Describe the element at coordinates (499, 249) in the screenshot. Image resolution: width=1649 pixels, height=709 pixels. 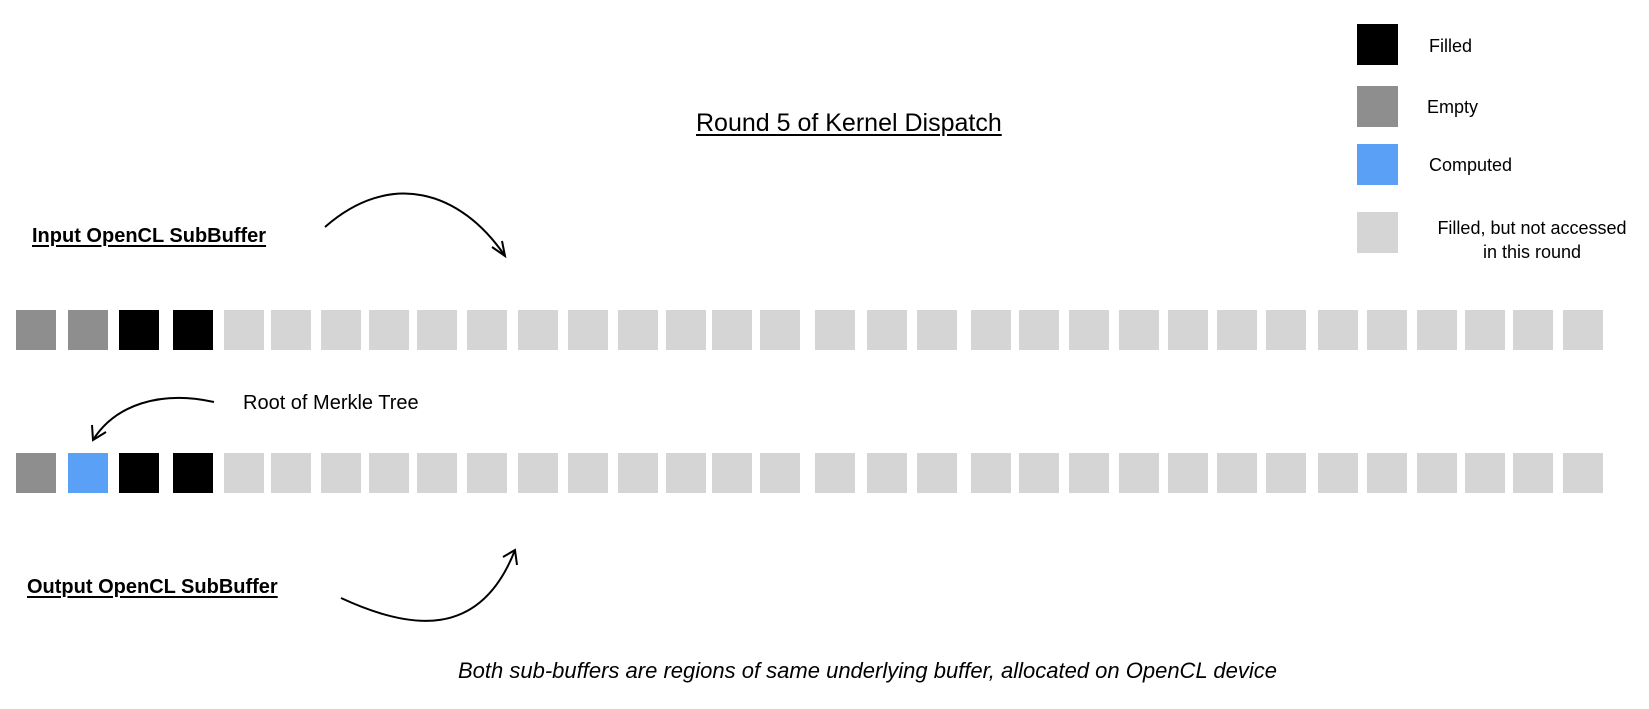
I see `input-arrowhead` at that location.